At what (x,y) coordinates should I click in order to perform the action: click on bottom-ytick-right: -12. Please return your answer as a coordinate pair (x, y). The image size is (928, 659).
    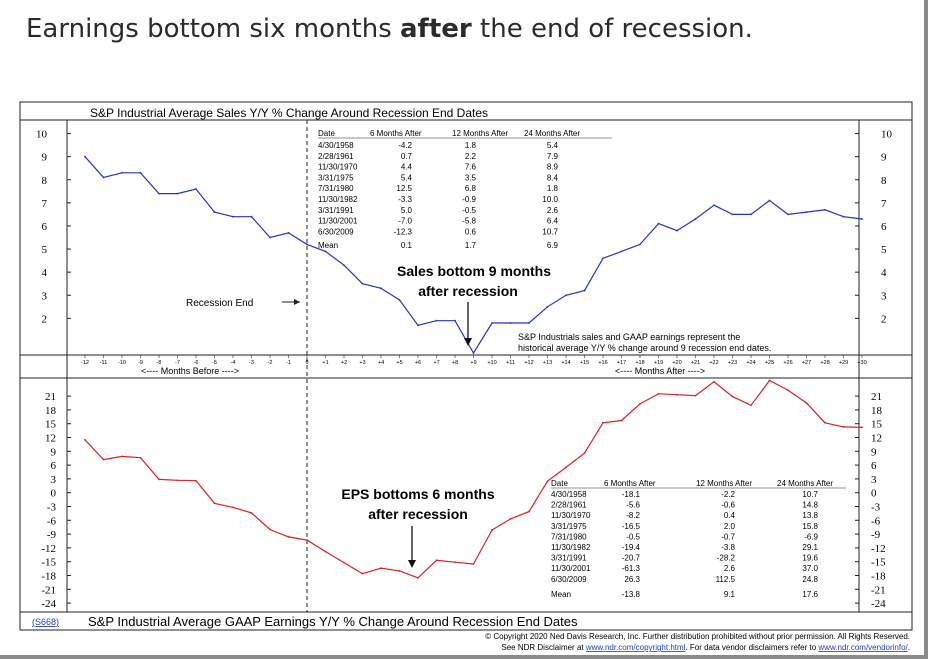
    Looking at the image, I should click on (878, 549).